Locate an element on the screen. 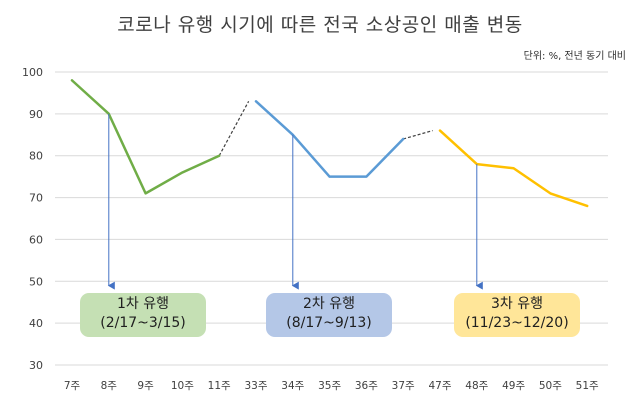 Image resolution: width=640 pixels, height=409 pixels. x-tick-2: 9주 is located at coordinates (145, 386).